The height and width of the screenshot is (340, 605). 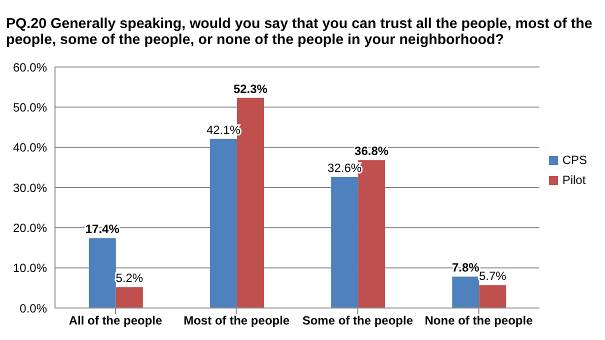 I want to click on legend-label: CPS, so click(x=574, y=160).